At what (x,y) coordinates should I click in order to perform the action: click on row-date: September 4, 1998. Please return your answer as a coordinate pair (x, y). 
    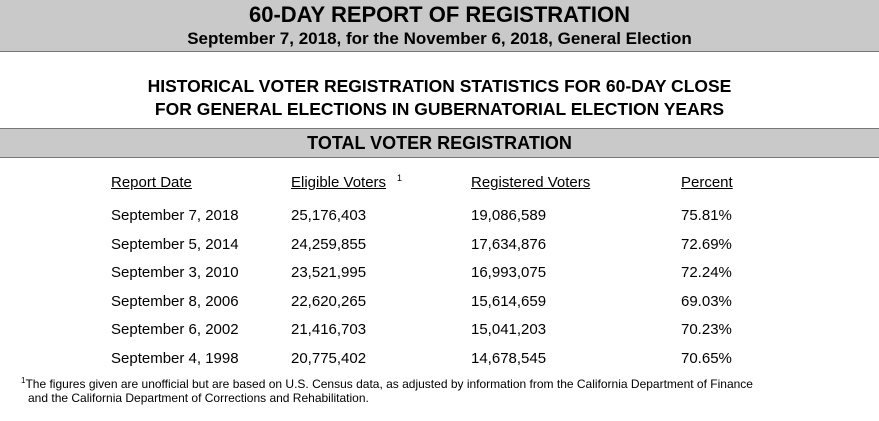
    Looking at the image, I should click on (175, 358).